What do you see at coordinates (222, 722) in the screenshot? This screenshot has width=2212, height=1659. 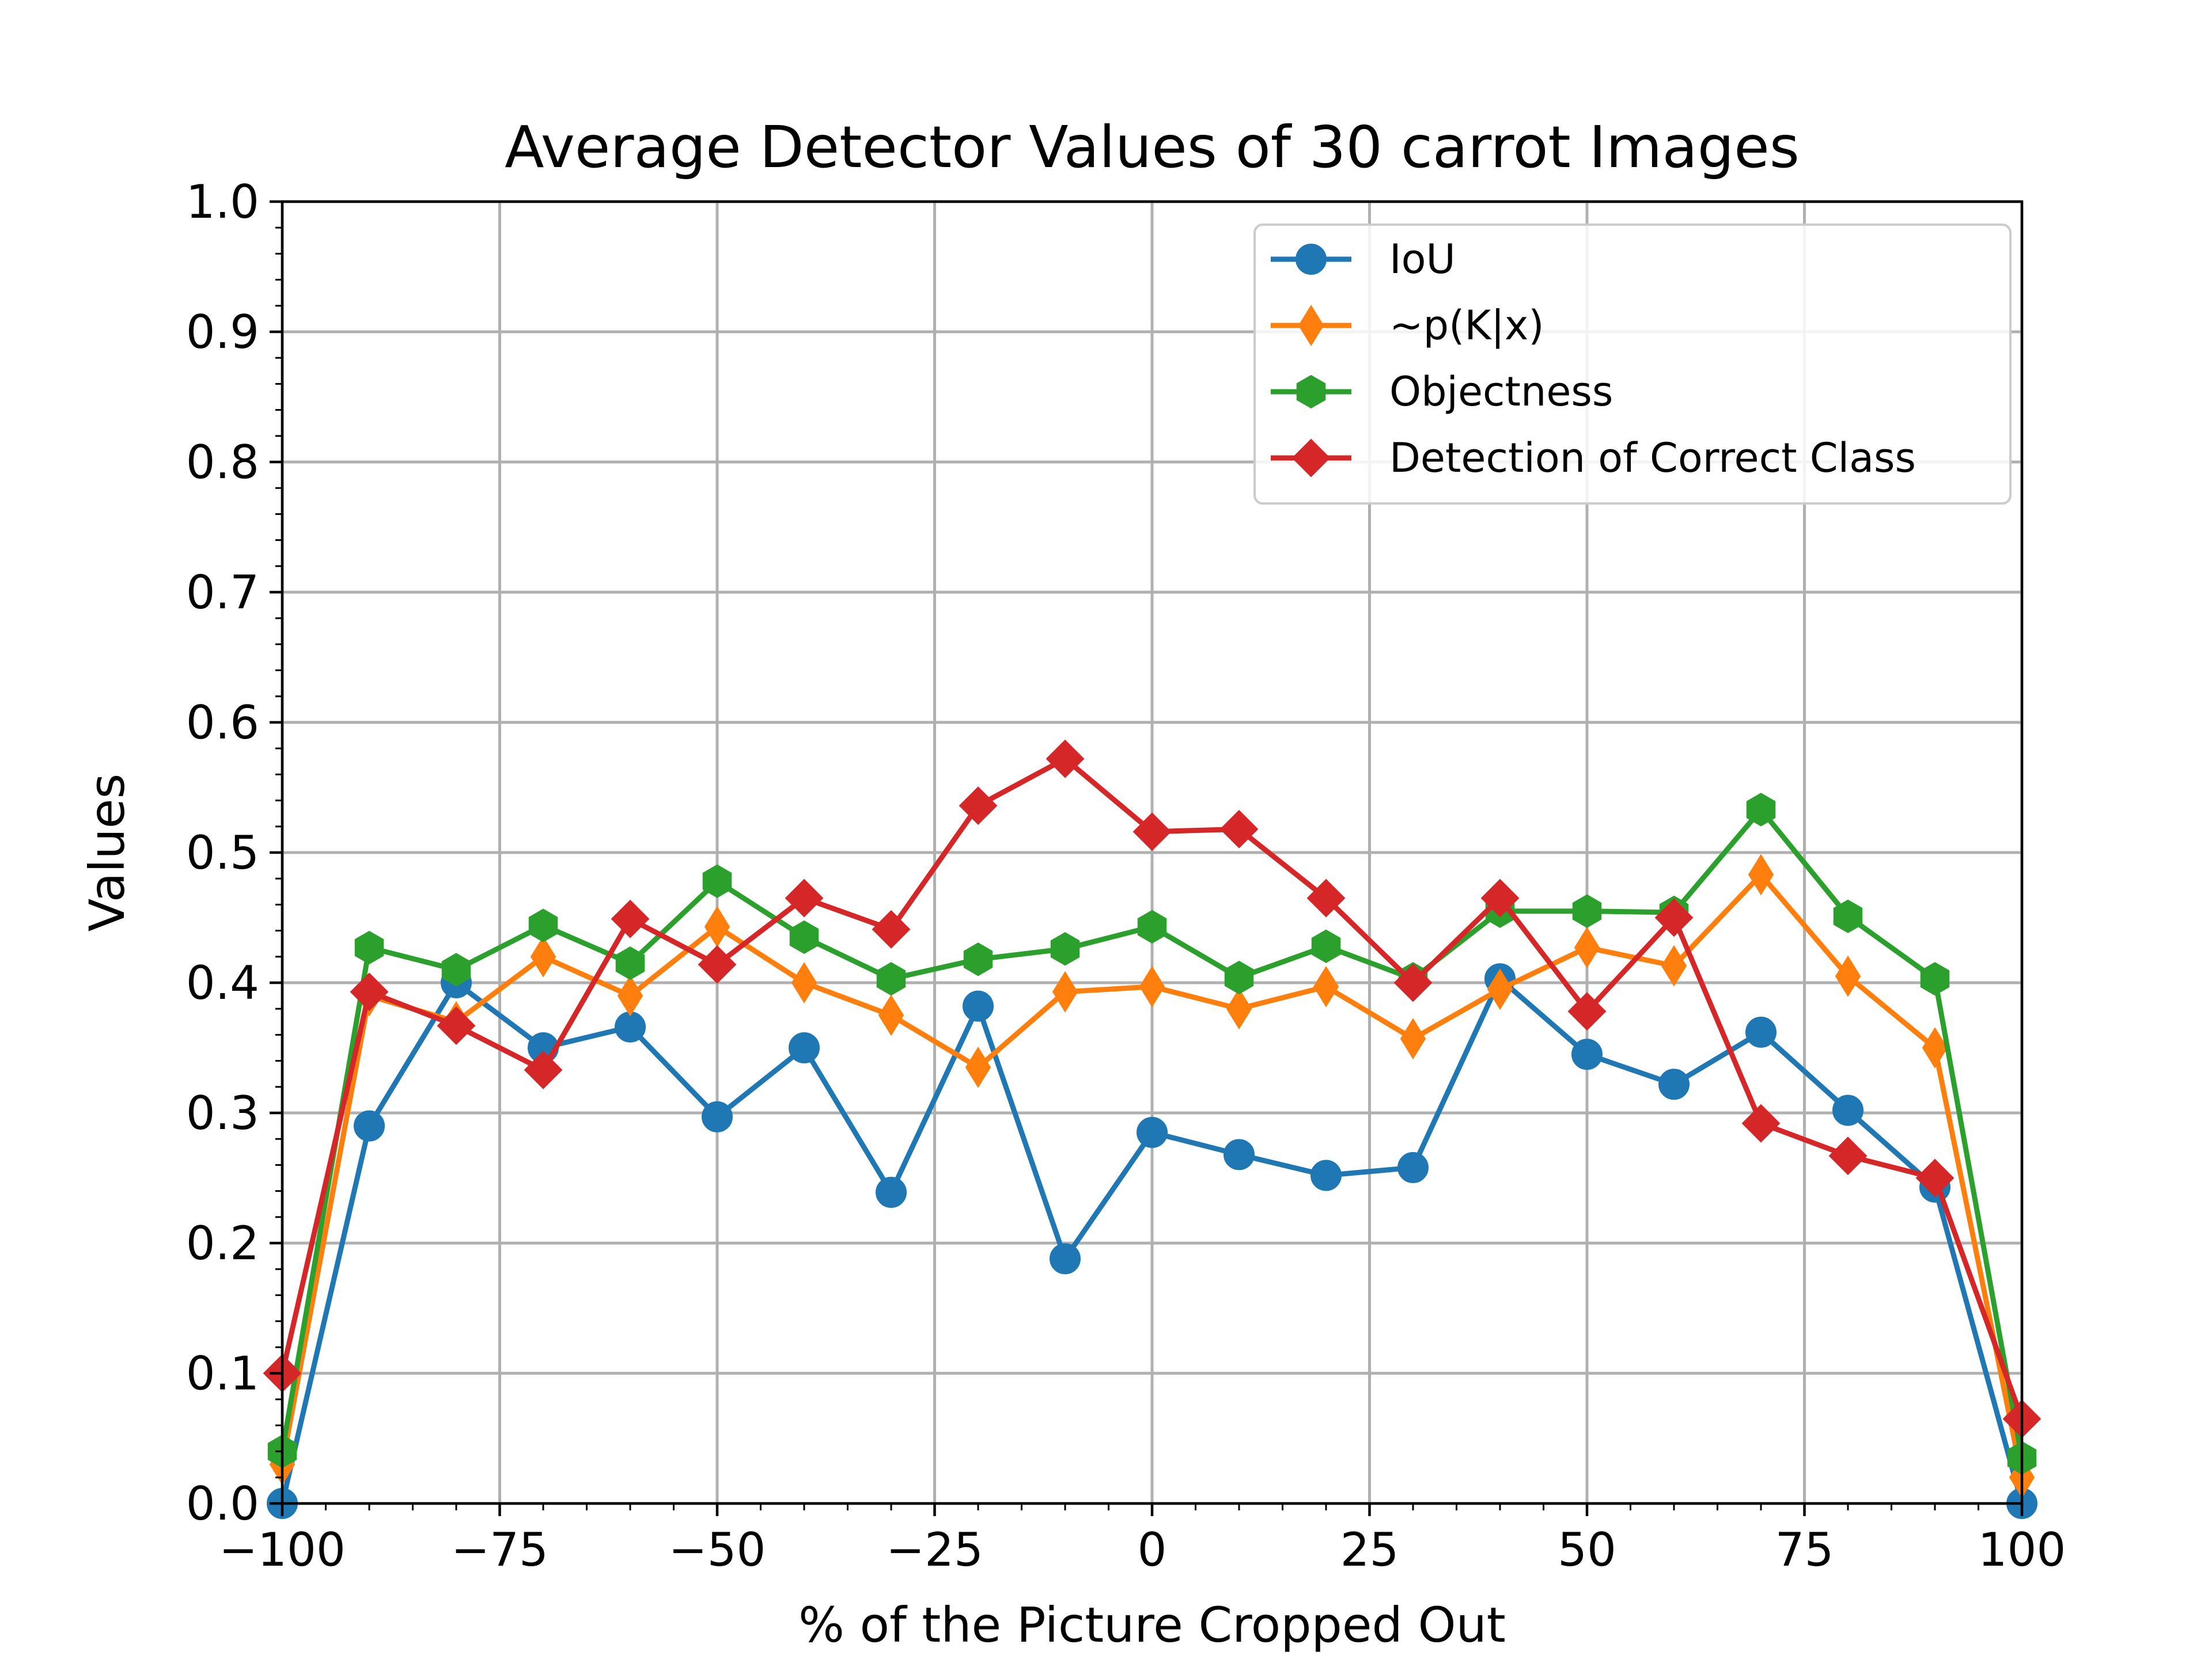 I see `y-tick-label: 0.6` at bounding box center [222, 722].